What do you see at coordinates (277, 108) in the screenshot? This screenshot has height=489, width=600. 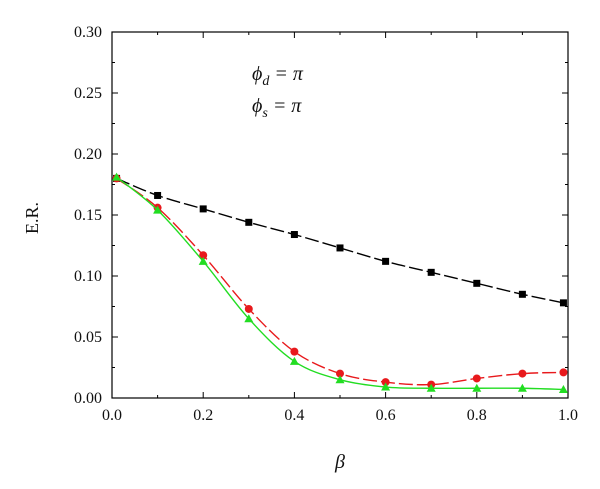 I see `annotation-phi-s: ϕs = π` at bounding box center [277, 108].